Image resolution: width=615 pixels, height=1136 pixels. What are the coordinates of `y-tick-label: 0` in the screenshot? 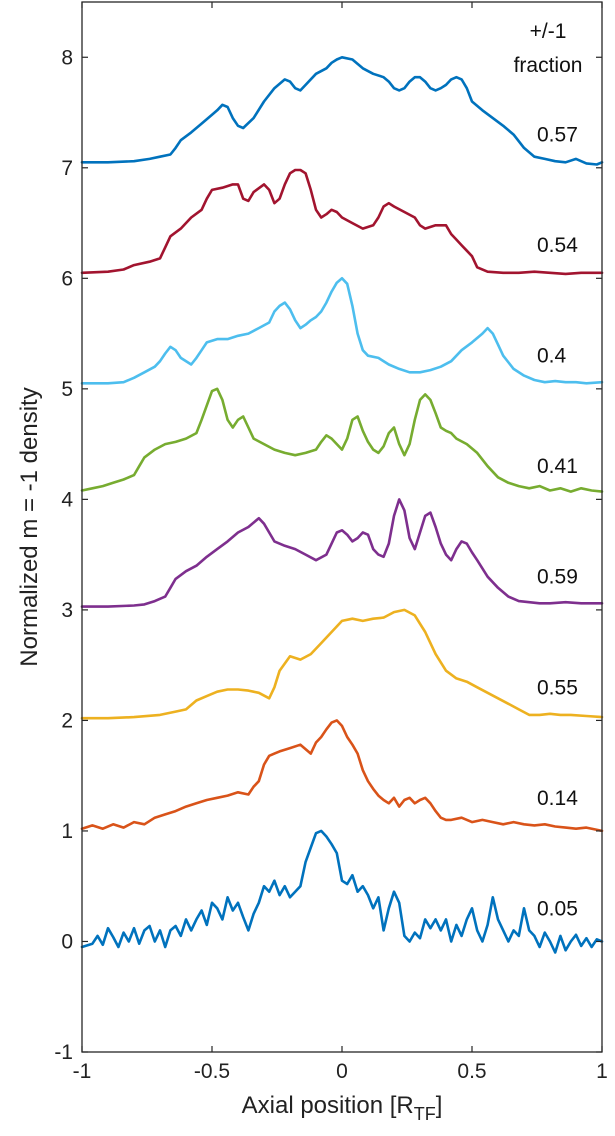 It's located at (67, 941).